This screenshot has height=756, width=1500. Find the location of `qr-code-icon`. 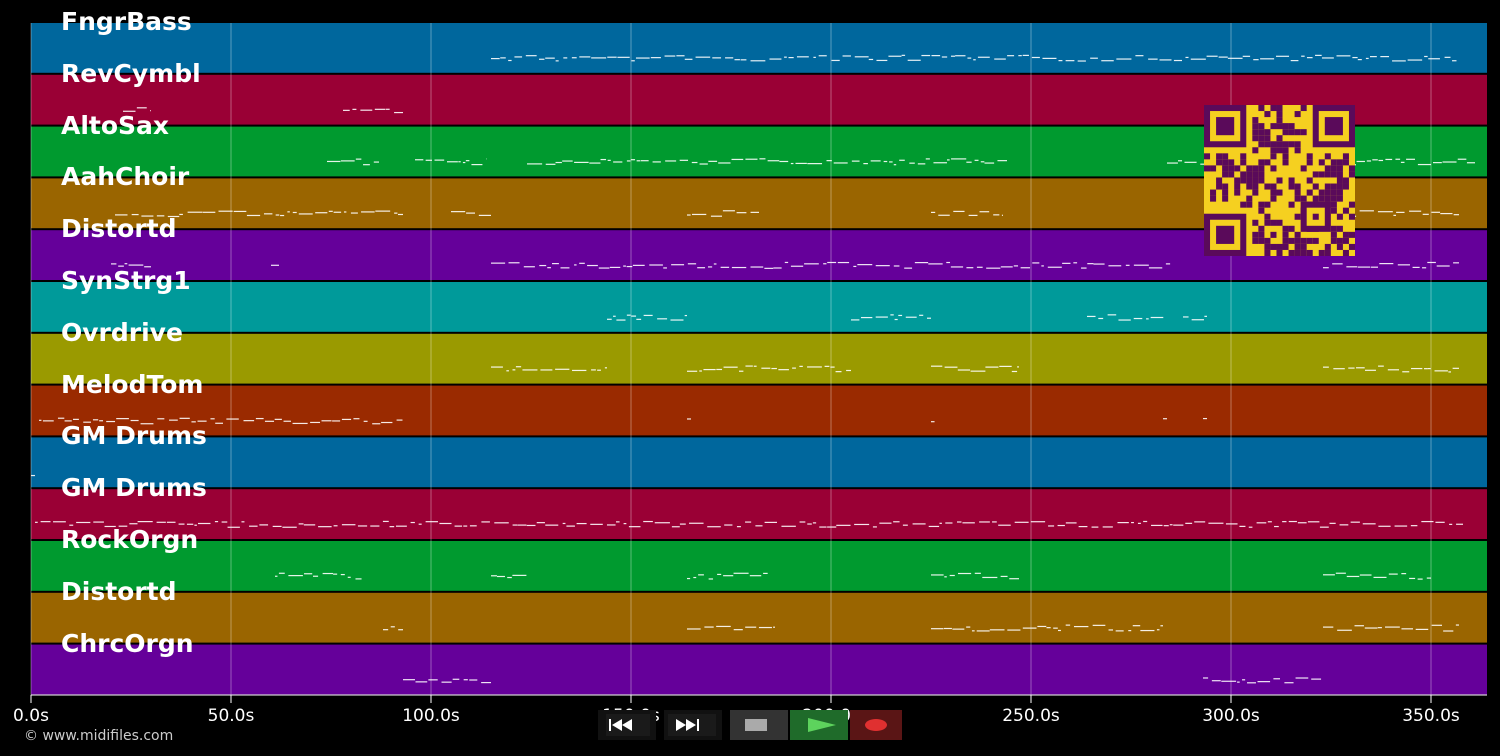

qr-code-icon is located at coordinates (1279, 180).